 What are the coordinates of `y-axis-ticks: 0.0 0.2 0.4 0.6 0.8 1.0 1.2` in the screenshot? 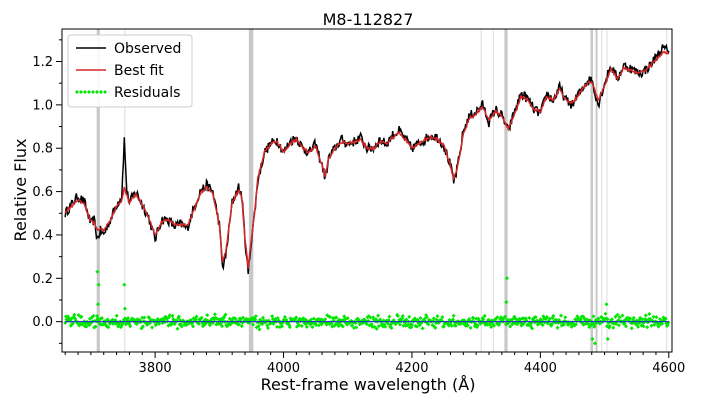 It's located at (47, 191).